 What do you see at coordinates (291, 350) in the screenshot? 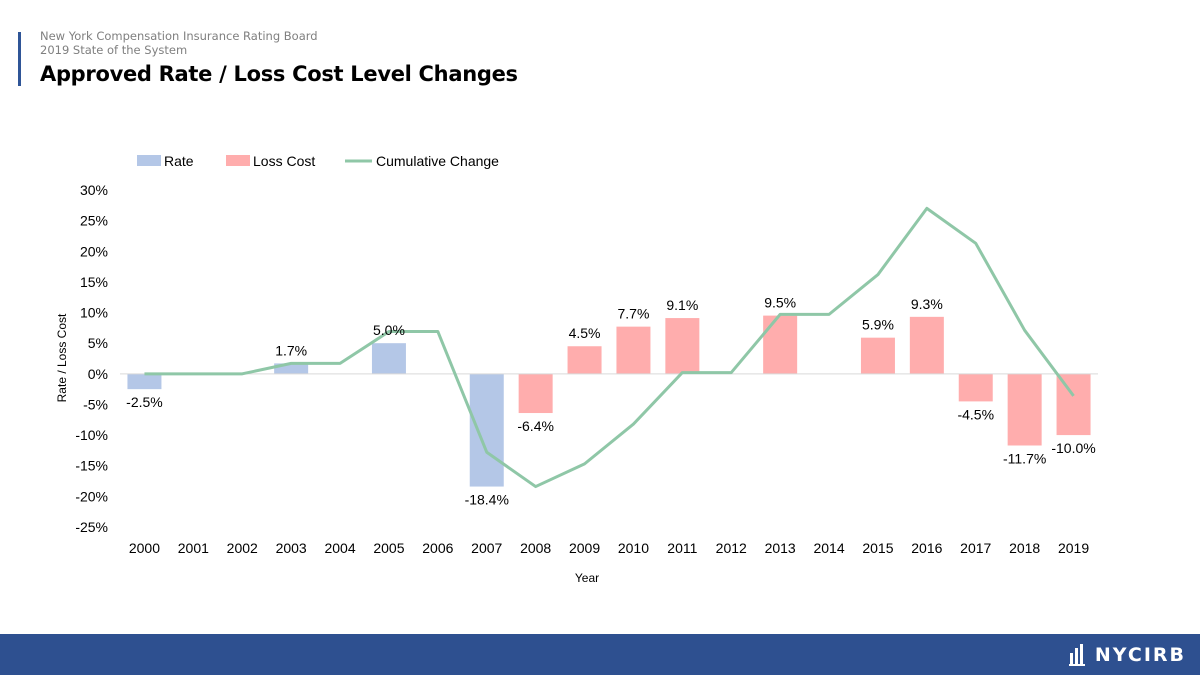
I see `data-label: 1.7%` at bounding box center [291, 350].